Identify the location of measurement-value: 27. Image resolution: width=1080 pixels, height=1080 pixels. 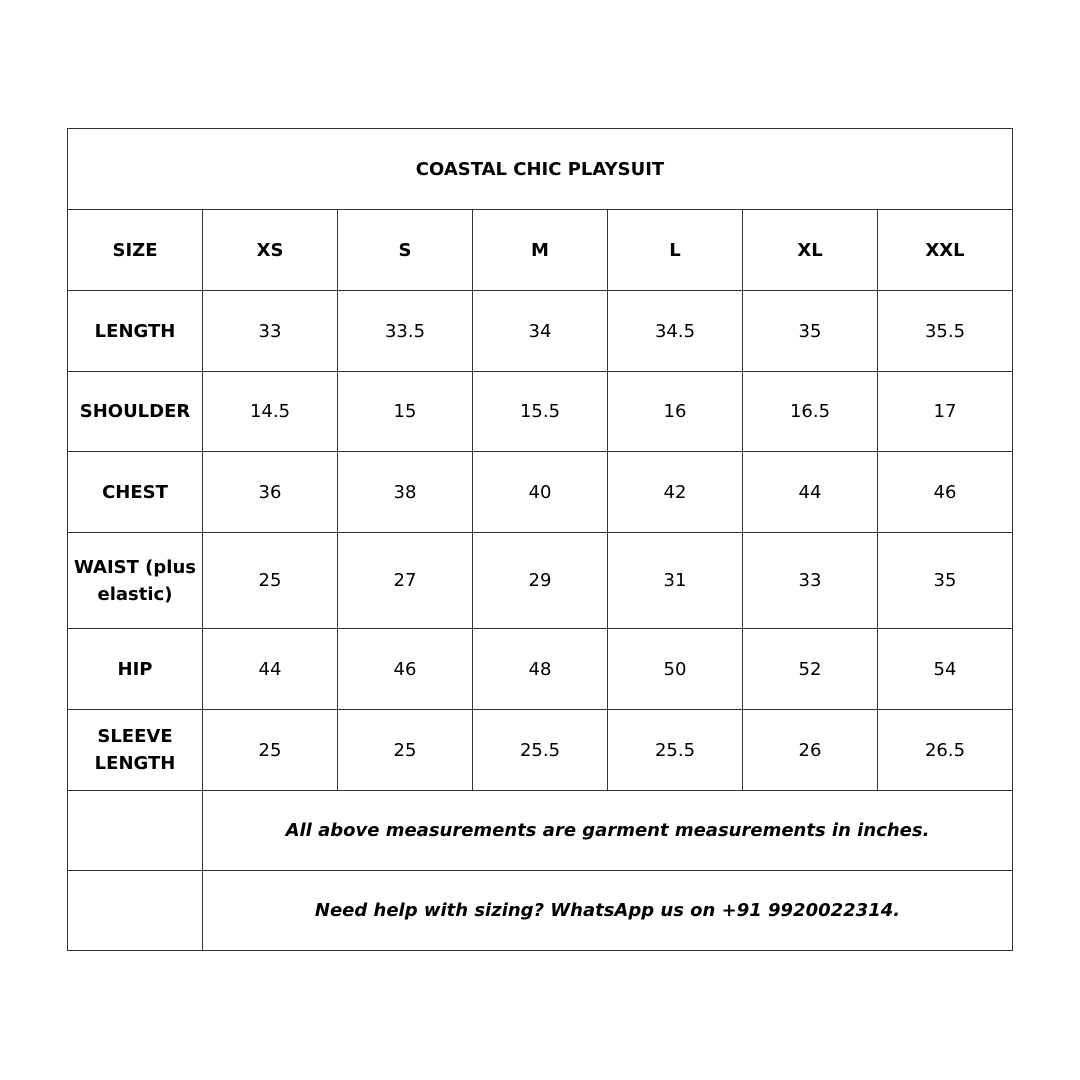
(405, 580).